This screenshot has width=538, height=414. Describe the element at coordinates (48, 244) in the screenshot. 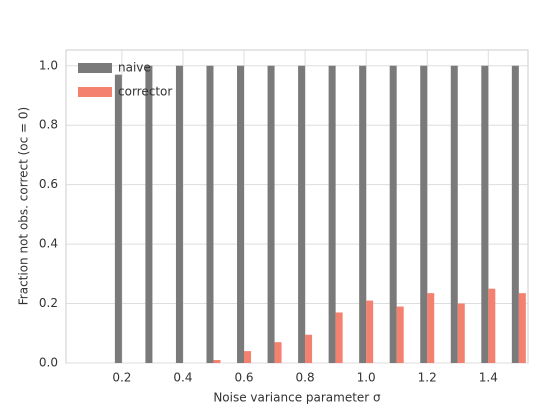

I see `y-tick-label: 0.4` at that location.